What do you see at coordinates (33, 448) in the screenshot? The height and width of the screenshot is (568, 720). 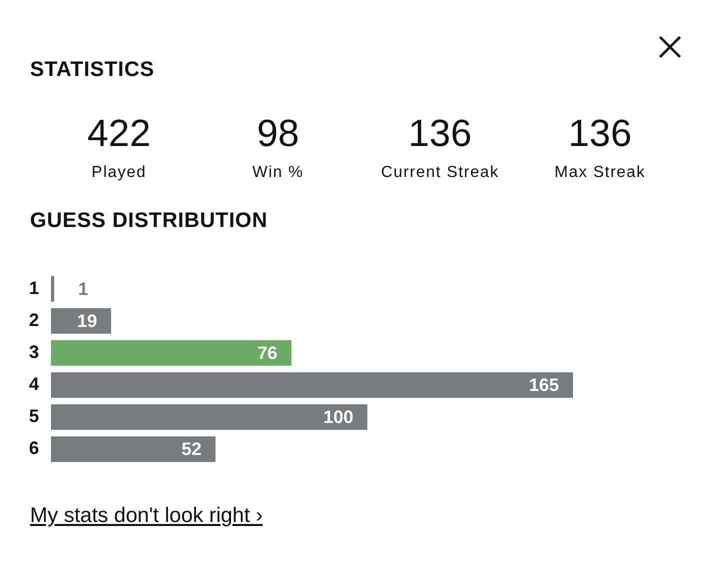 I see `y-tick-label: 6` at bounding box center [33, 448].